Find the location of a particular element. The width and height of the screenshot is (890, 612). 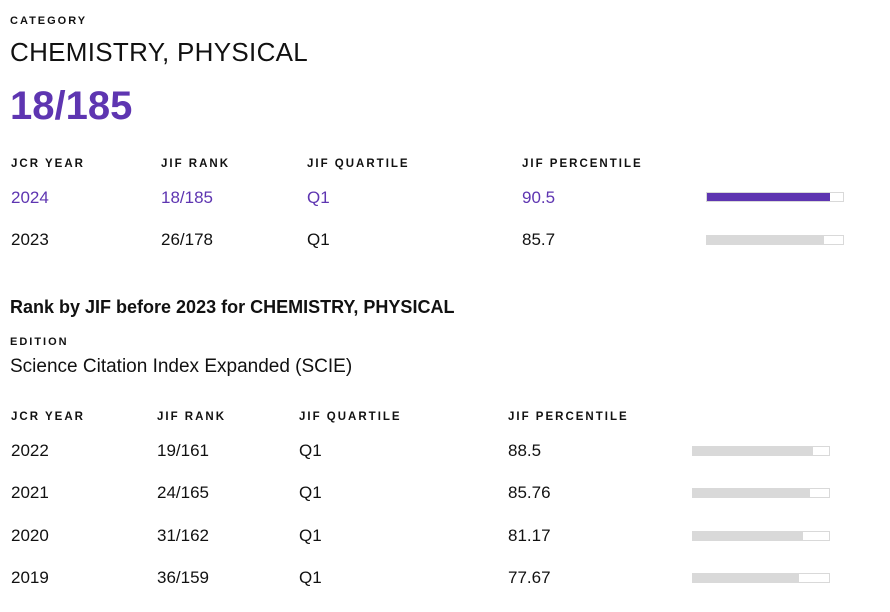

cell-rank: 36/159 is located at coordinates (183, 577).